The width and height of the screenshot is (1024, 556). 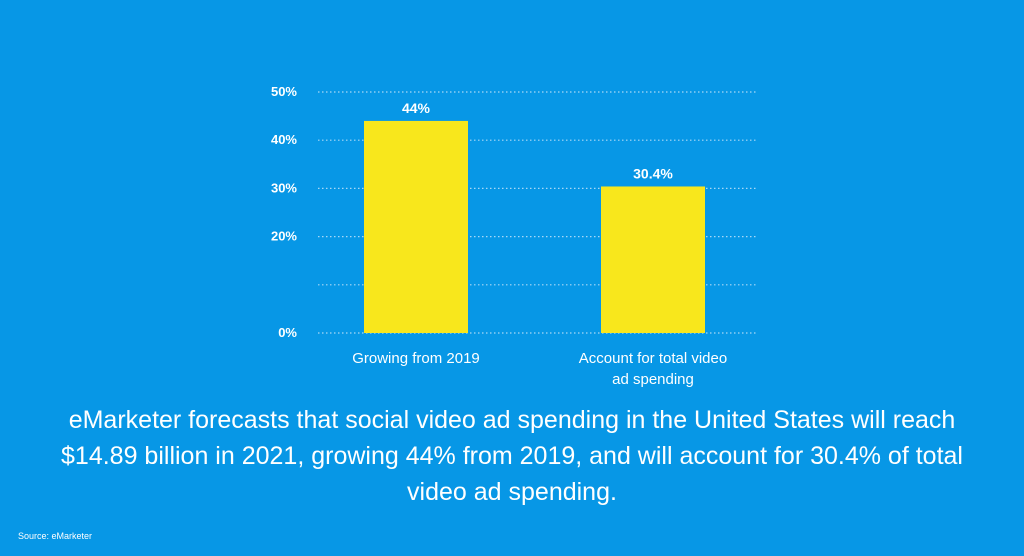 I want to click on category-label: ad spending, so click(x=653, y=379).